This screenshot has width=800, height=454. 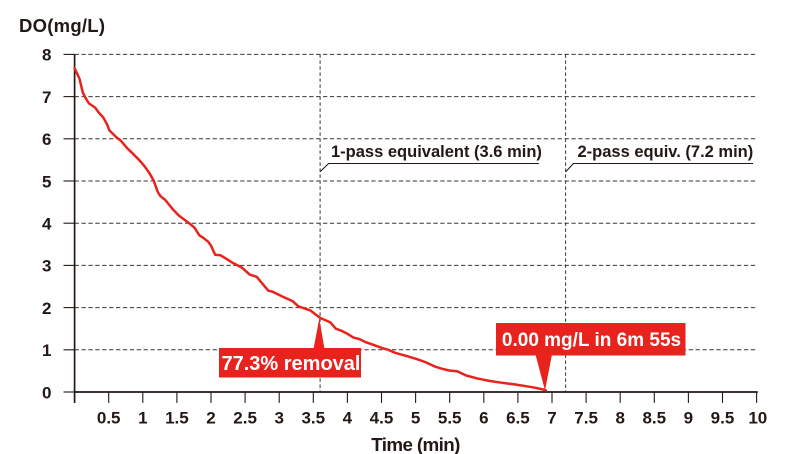 I want to click on svg-text: 7.5, so click(x=586, y=418).